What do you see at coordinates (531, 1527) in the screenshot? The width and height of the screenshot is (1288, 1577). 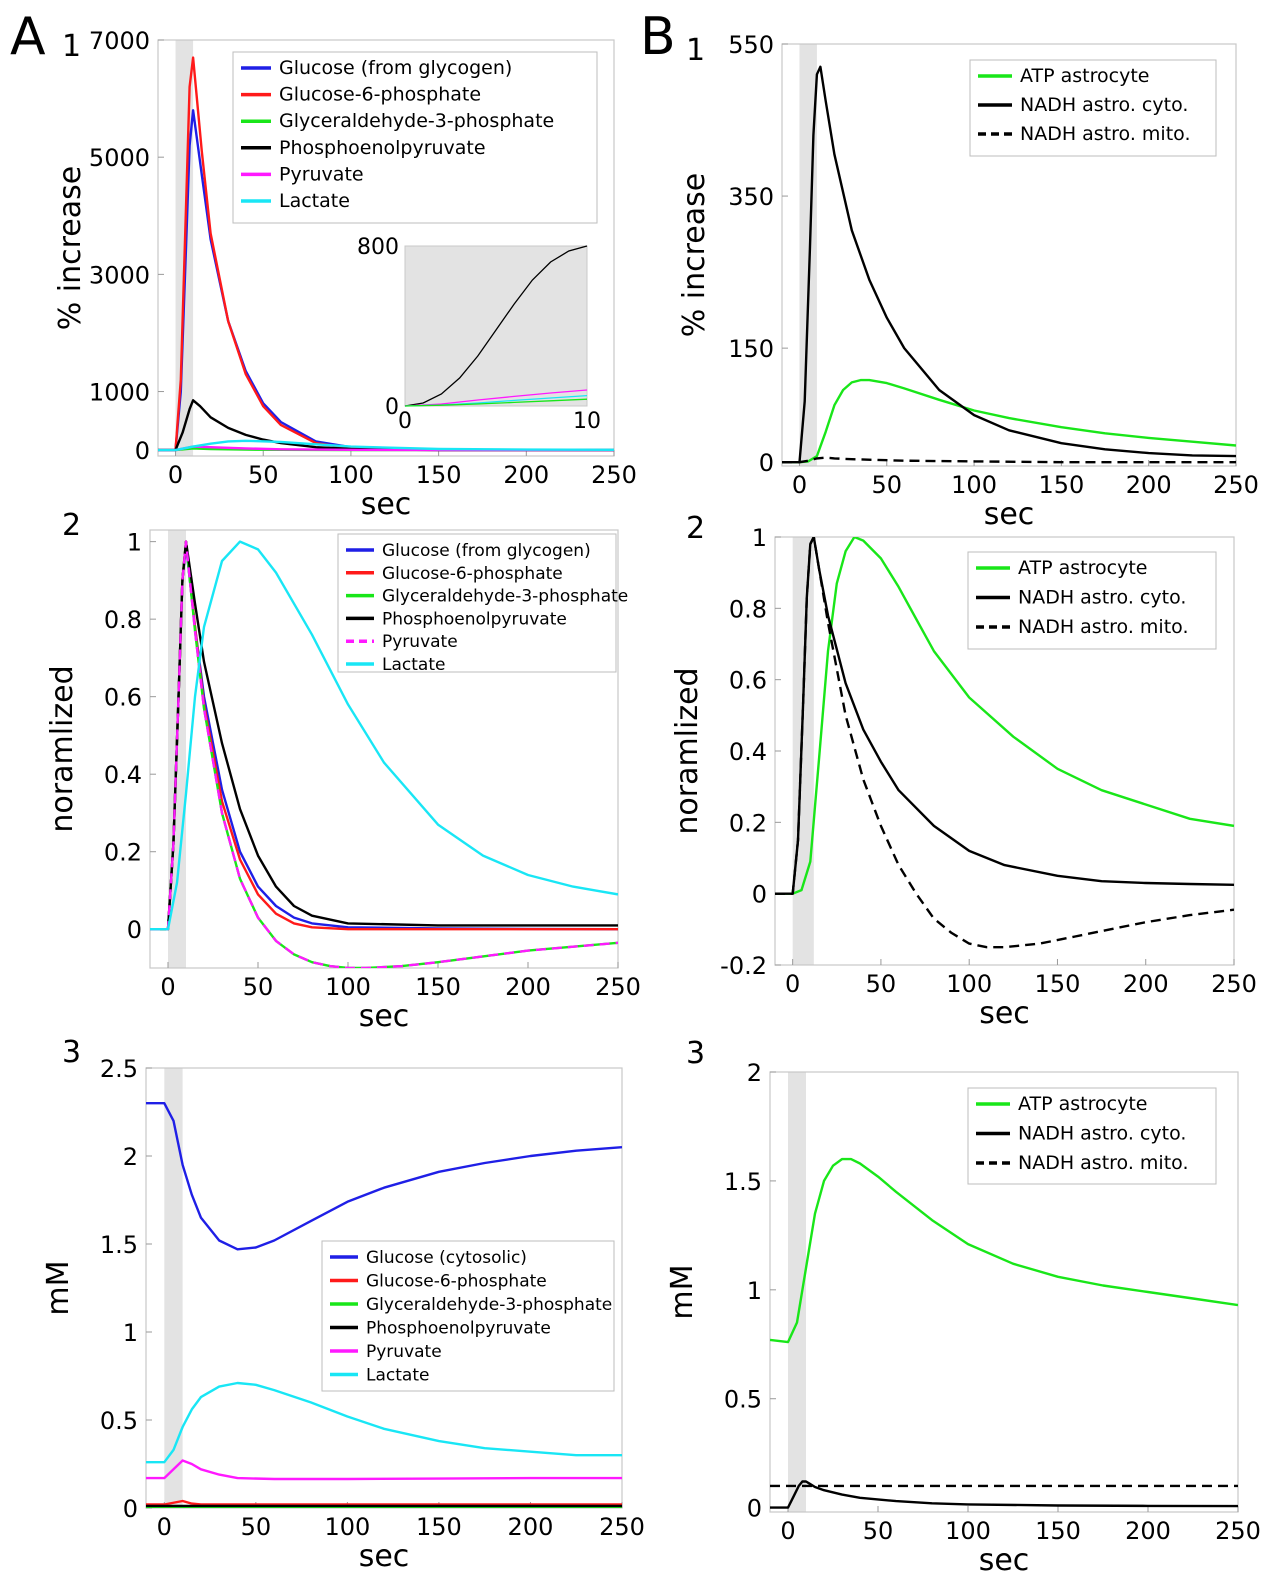 I see `x-tick-label-a3: 200` at bounding box center [531, 1527].